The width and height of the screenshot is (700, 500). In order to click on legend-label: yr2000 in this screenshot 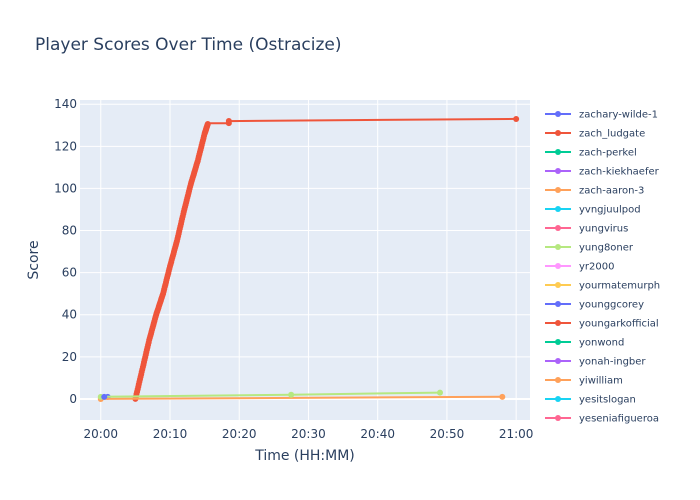, I will do `click(596, 267)`.